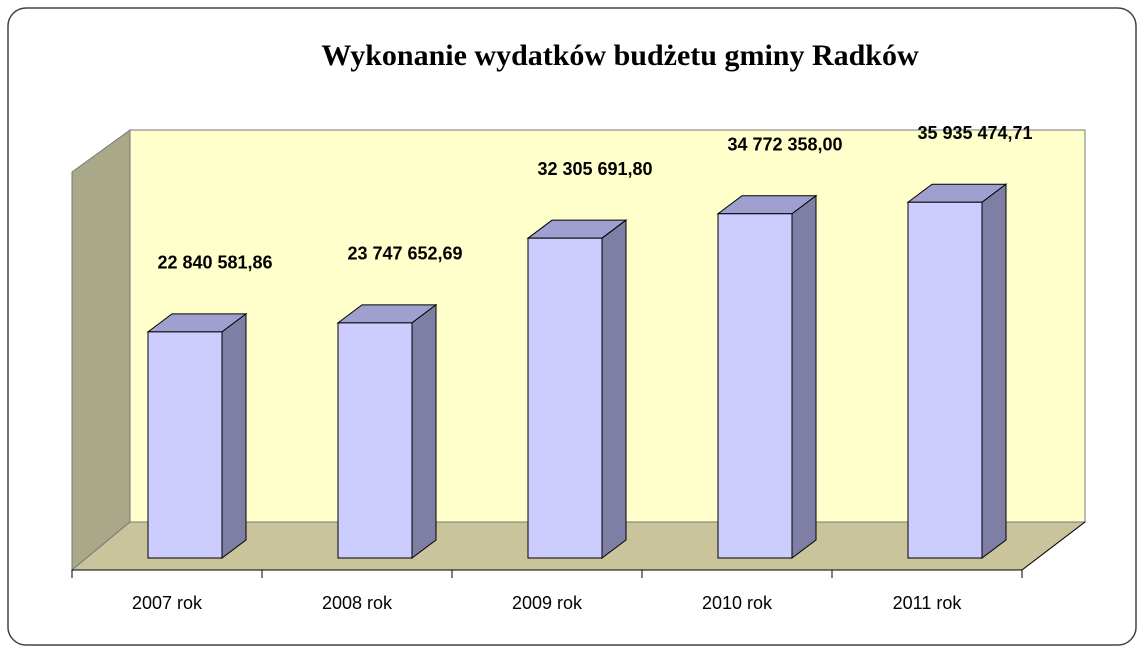 The image size is (1144, 657). Describe the element at coordinates (974, 133) in the screenshot. I see `value-label: 35 935 474,71` at that location.